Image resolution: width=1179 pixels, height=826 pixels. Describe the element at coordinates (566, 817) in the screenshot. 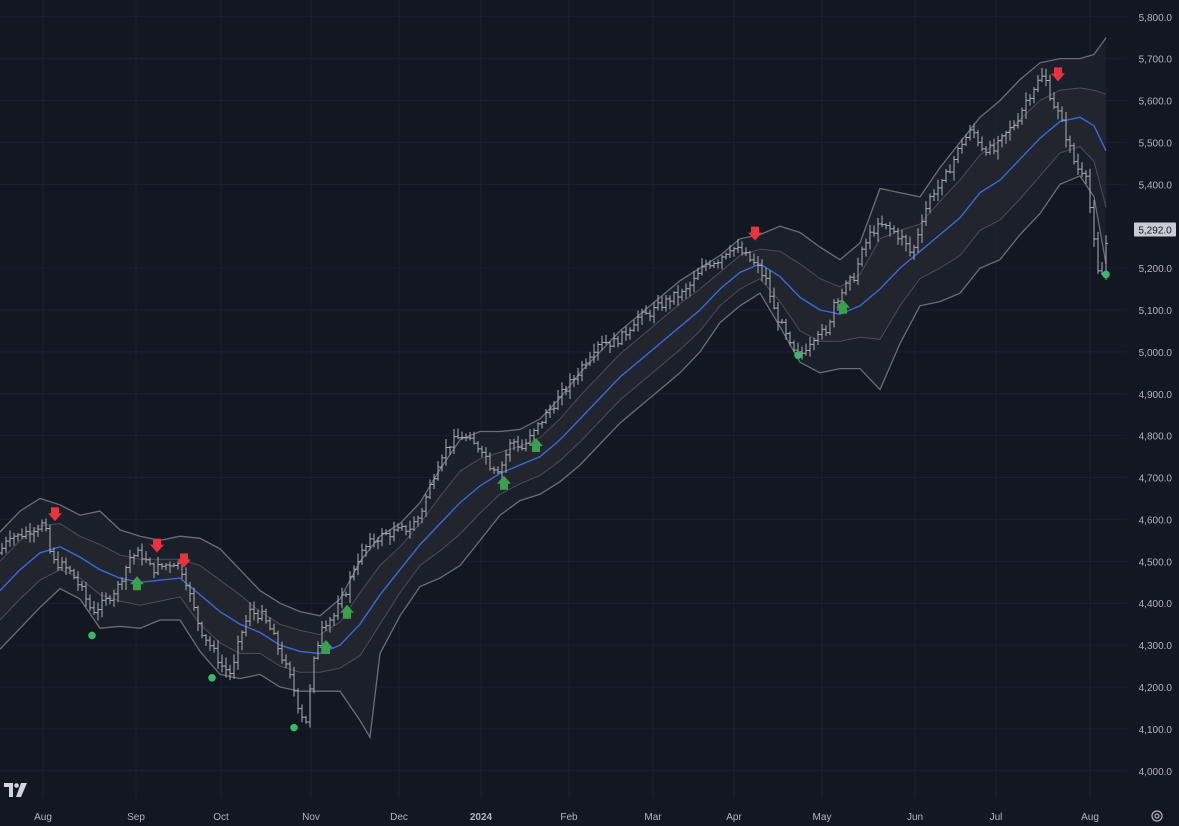

I see `time-axis: Aug Sep Oct Nov Dec 2024 Feb Mar Apr May Jun Jul Aug` at that location.